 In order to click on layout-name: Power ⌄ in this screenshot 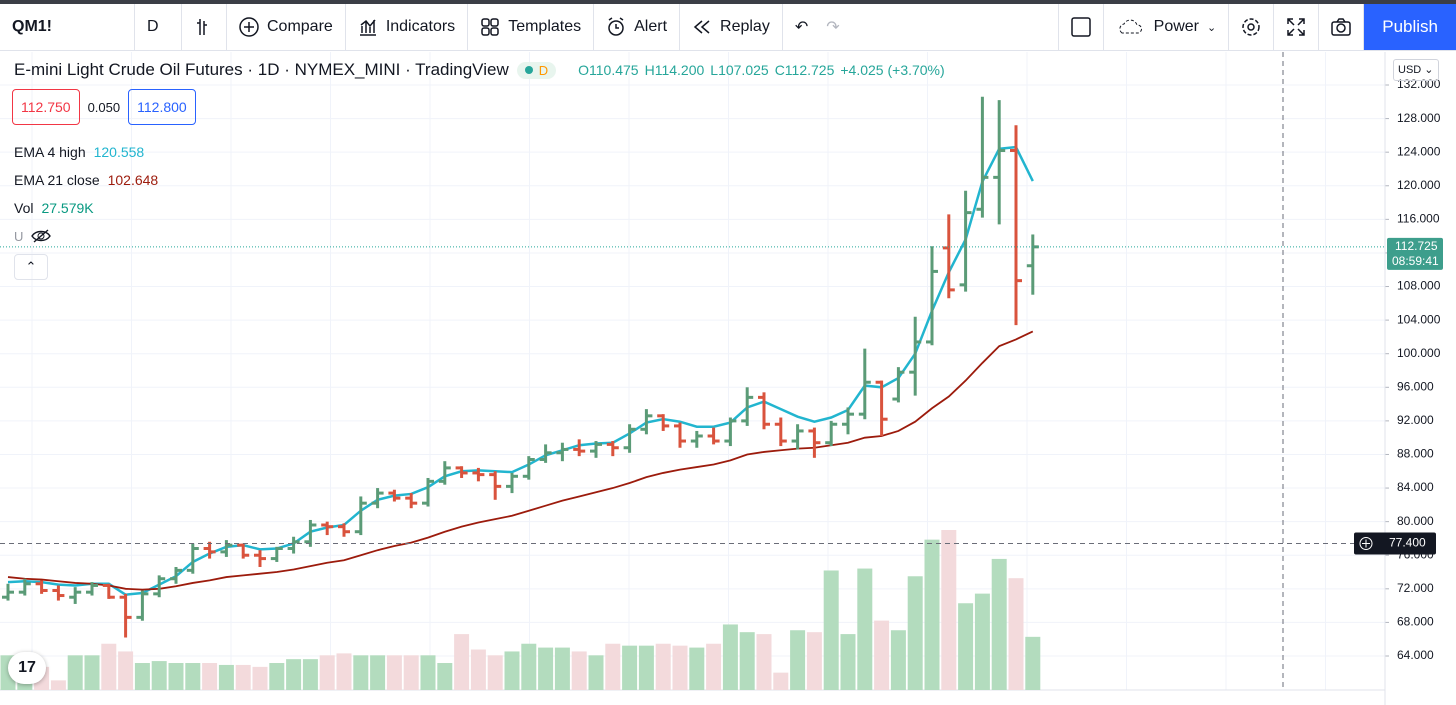, I will do `click(1167, 27)`.